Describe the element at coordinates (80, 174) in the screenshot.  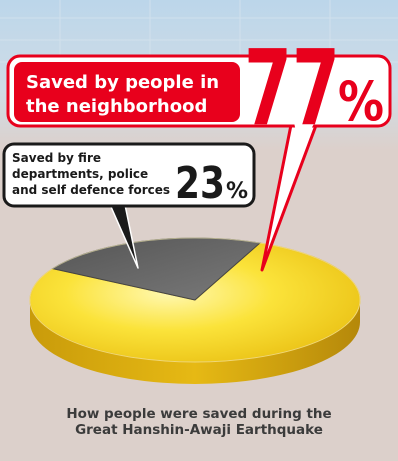
I see `callout-agencies-label-line2: departments, police` at that location.